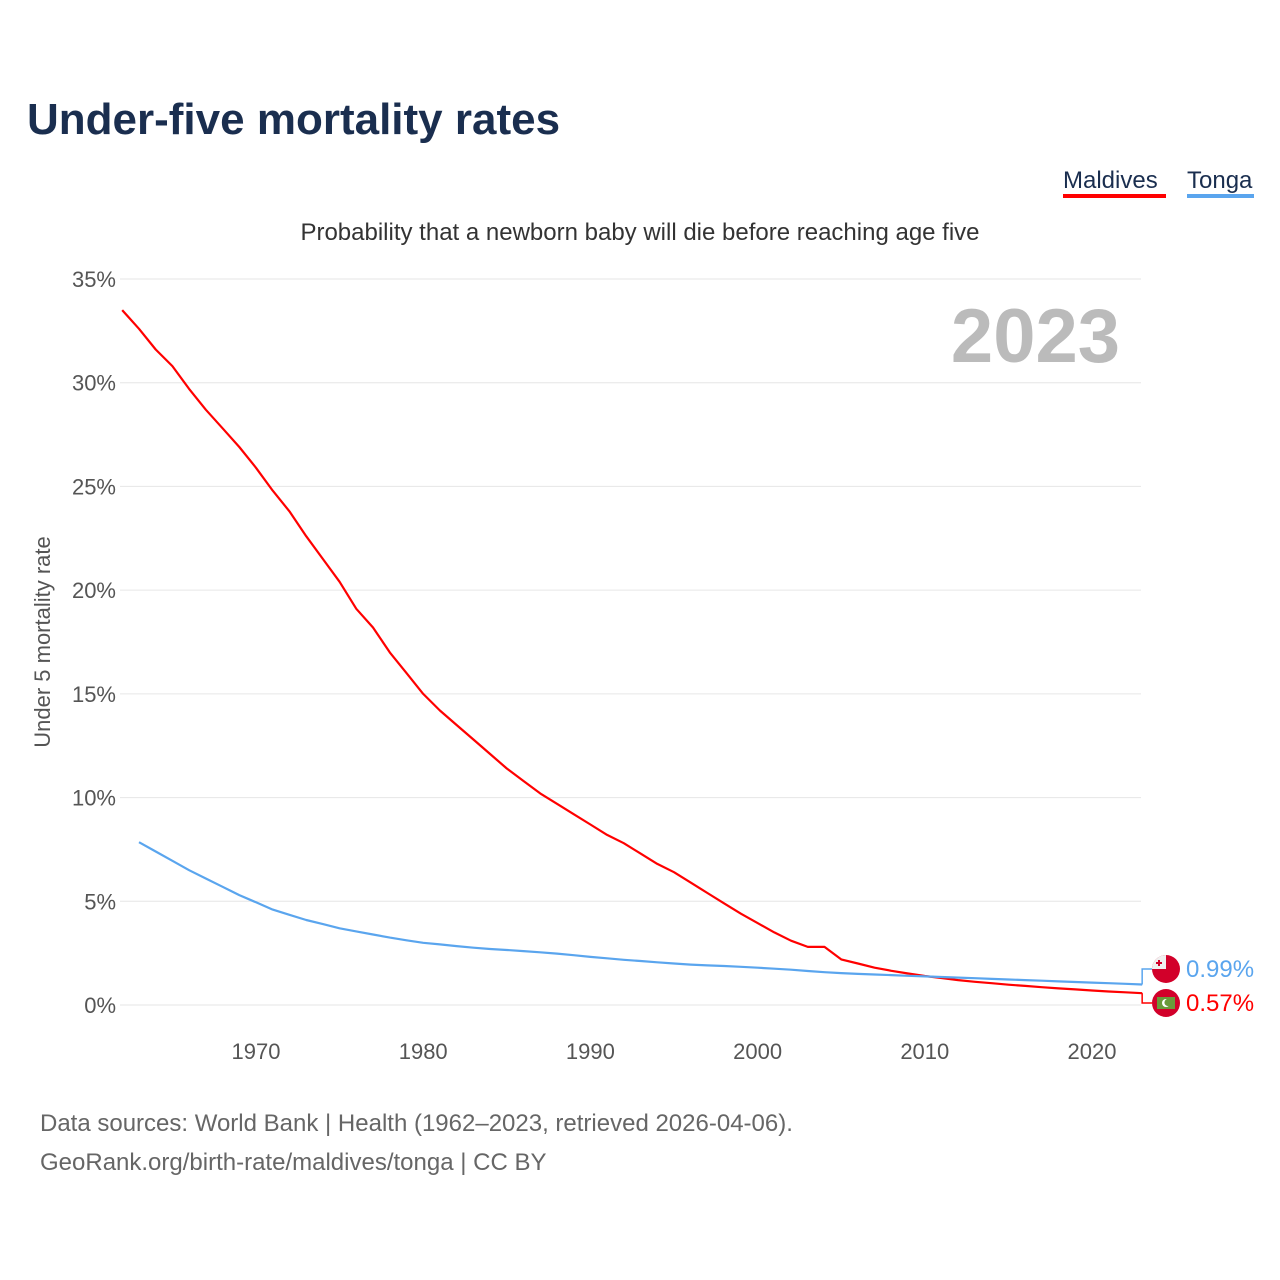 The image size is (1280, 1280). What do you see at coordinates (1166, 969) in the screenshot?
I see `tonga-flag-icon` at bounding box center [1166, 969].